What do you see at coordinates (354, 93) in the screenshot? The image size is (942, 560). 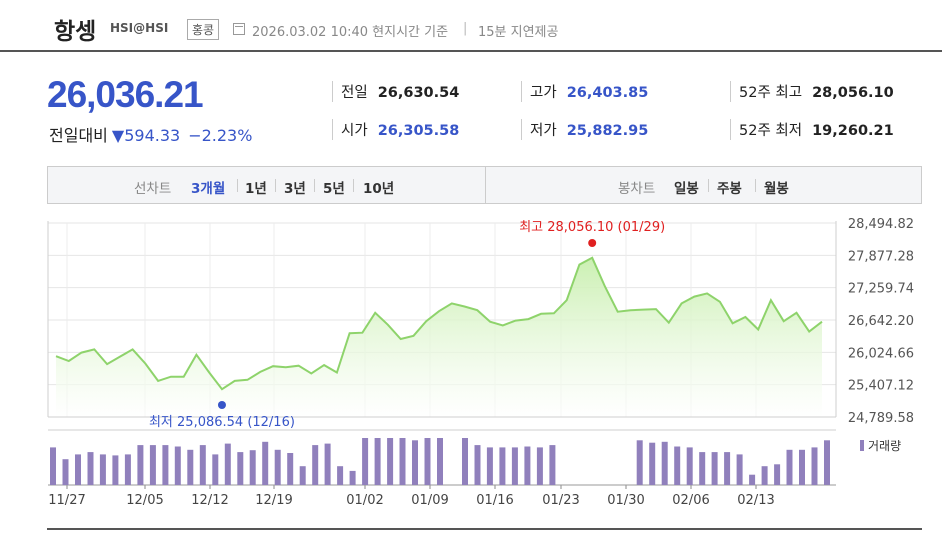 I see `stat-label: 전일` at bounding box center [354, 93].